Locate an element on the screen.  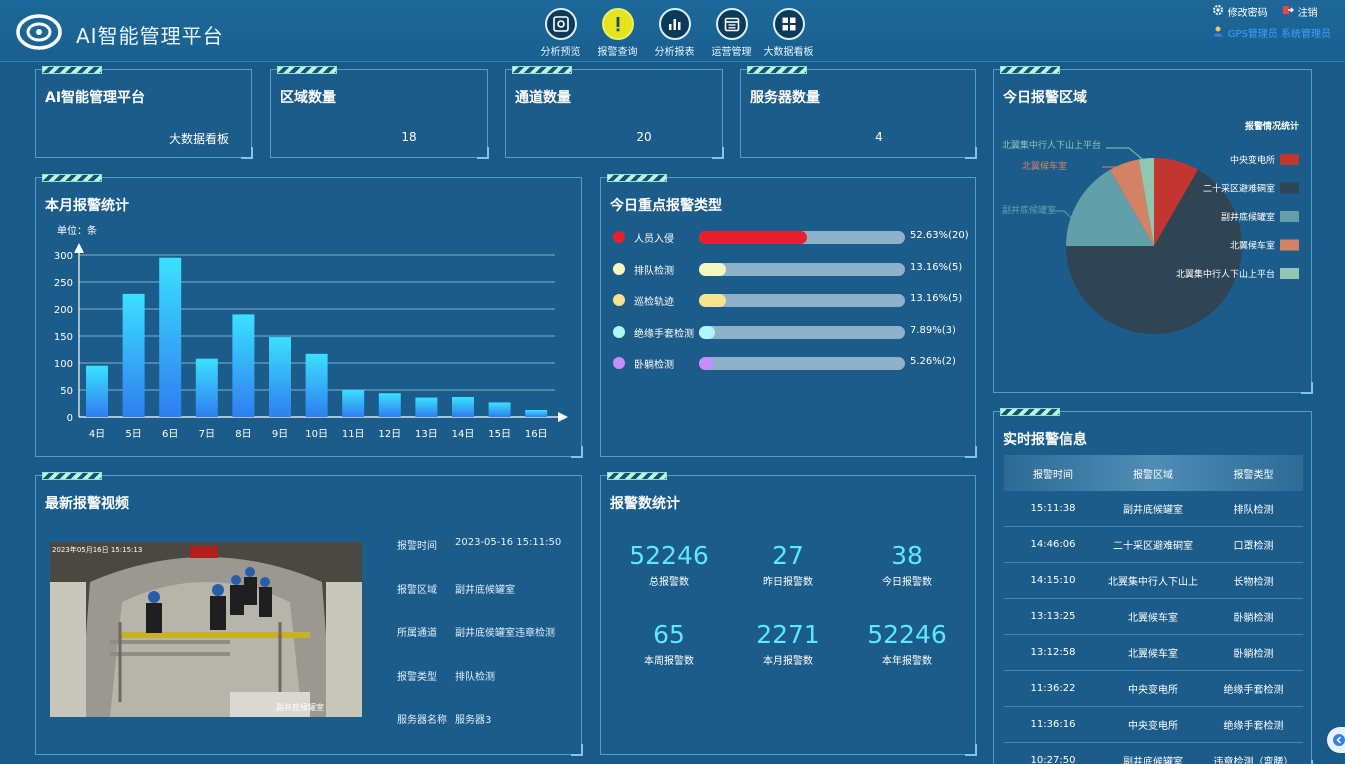
user-icon is located at coordinates (1218, 32).